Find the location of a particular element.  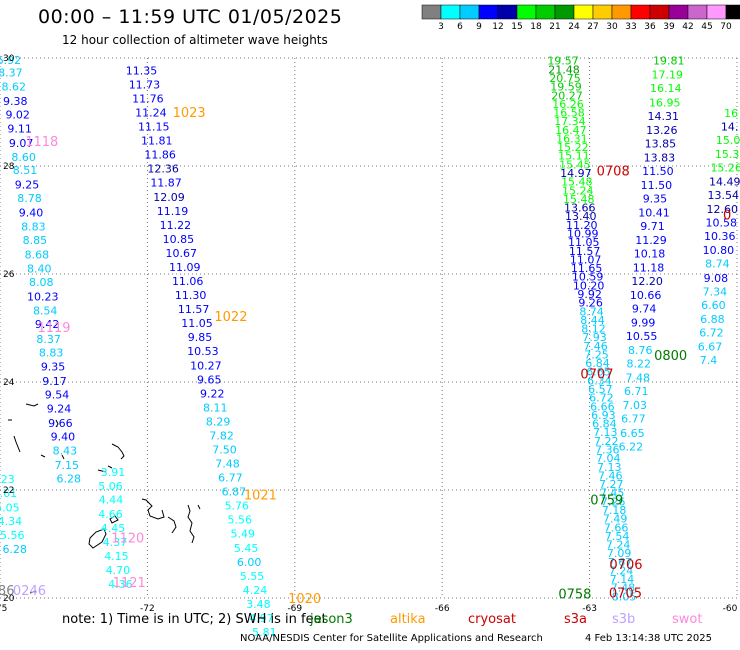

swh-label: 7.24 is located at coordinates (618, 545).